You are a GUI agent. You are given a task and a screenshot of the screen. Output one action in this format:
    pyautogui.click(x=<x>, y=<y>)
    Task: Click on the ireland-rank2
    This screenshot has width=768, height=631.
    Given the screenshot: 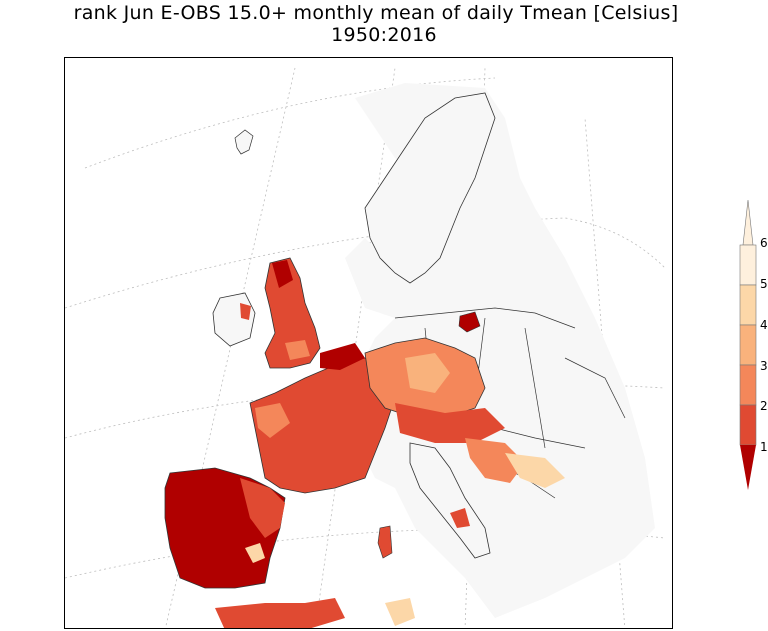 What is the action you would take?
    pyautogui.click(x=245, y=311)
    